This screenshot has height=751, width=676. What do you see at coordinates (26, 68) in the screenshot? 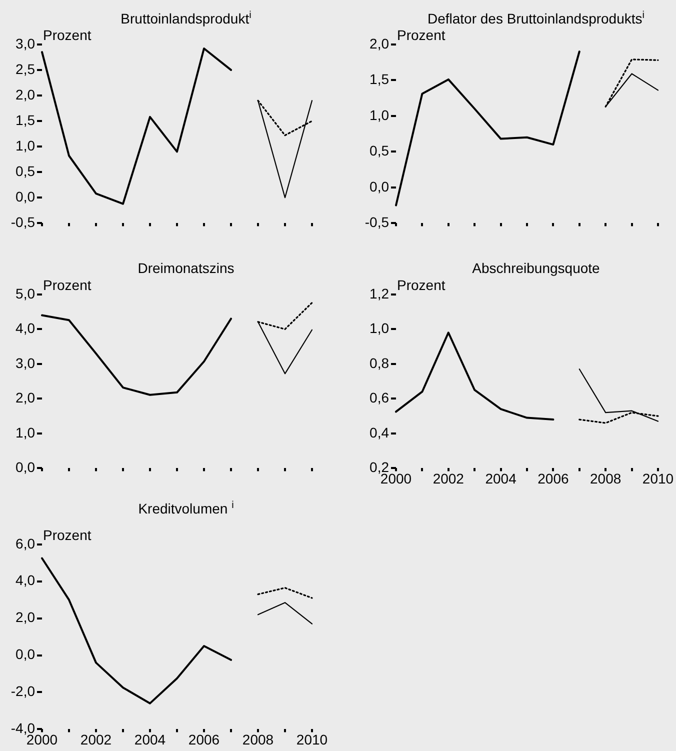
I see `y-tick-label: 2,5` at bounding box center [26, 68].